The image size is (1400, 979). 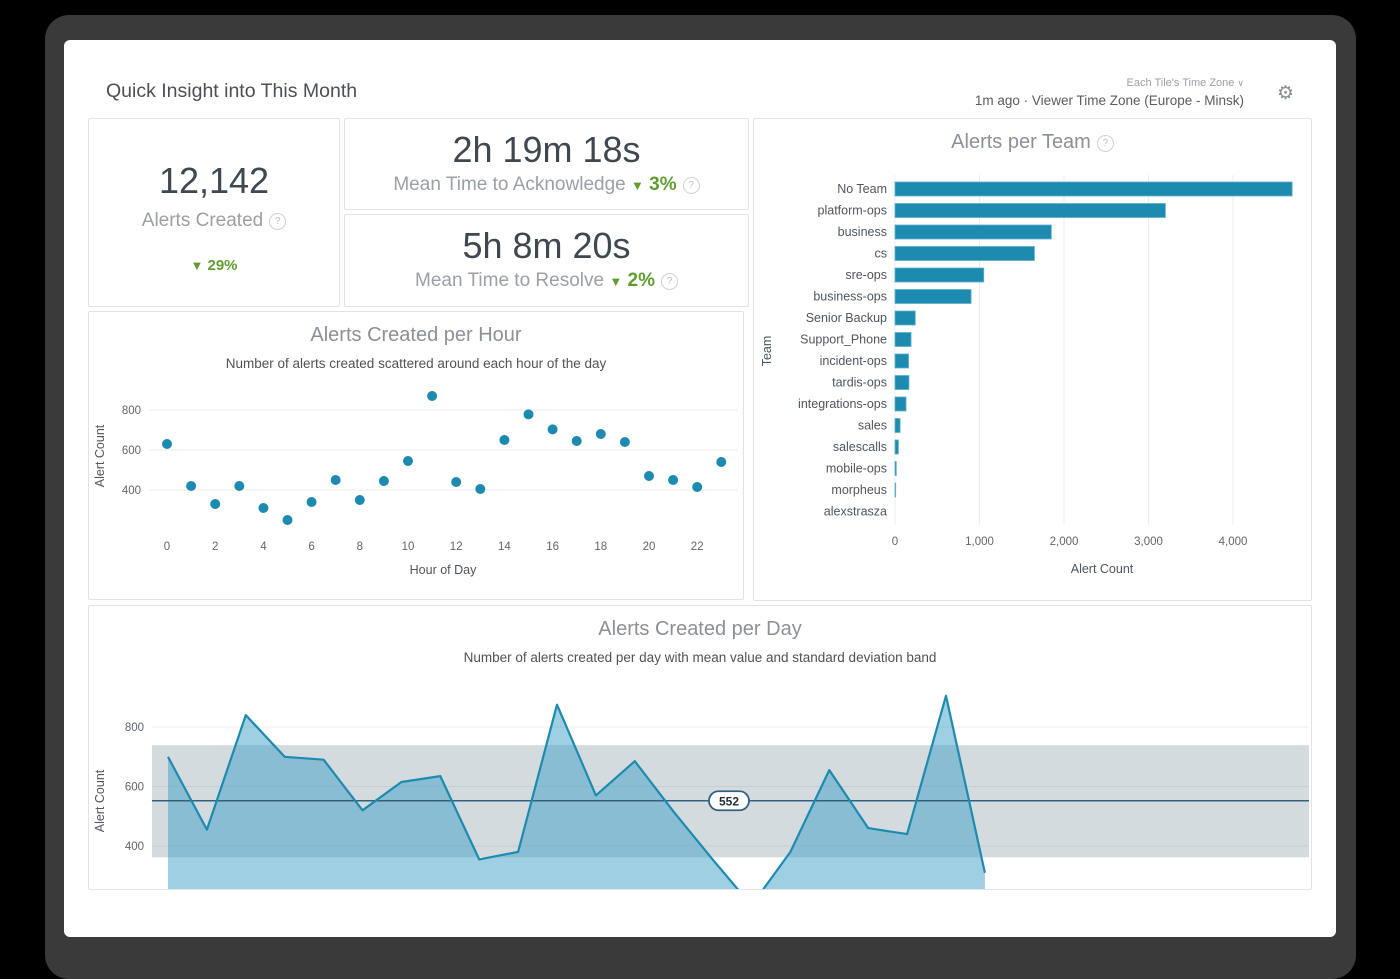 What do you see at coordinates (872, 426) in the screenshot?
I see `svg-text: sales` at bounding box center [872, 426].